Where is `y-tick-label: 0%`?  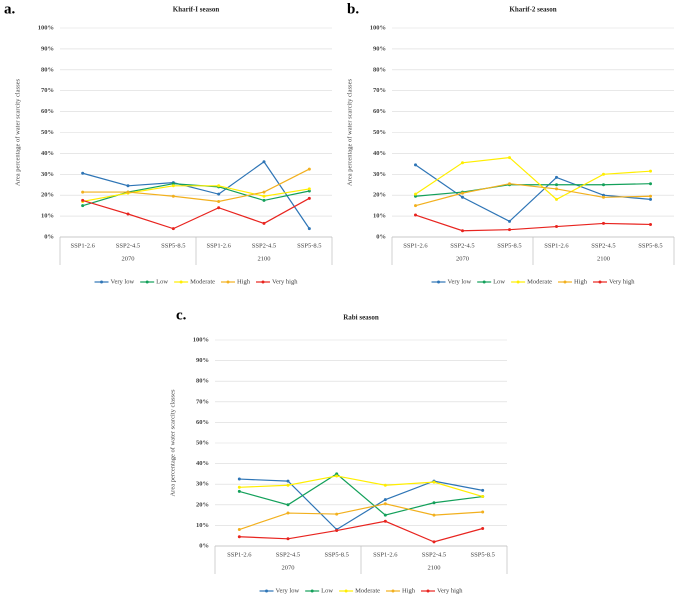
y-tick-label: 0% is located at coordinates (204, 545).